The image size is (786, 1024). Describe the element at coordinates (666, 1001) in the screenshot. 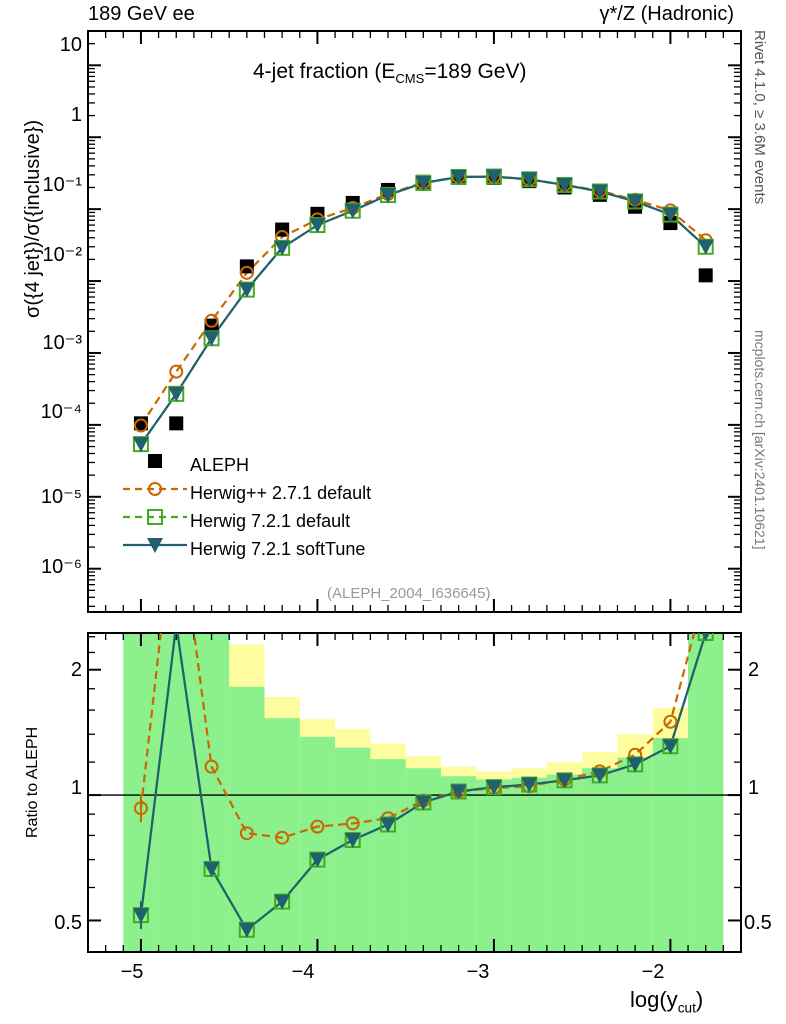

I see `xaxis-label: log(ycut)` at that location.